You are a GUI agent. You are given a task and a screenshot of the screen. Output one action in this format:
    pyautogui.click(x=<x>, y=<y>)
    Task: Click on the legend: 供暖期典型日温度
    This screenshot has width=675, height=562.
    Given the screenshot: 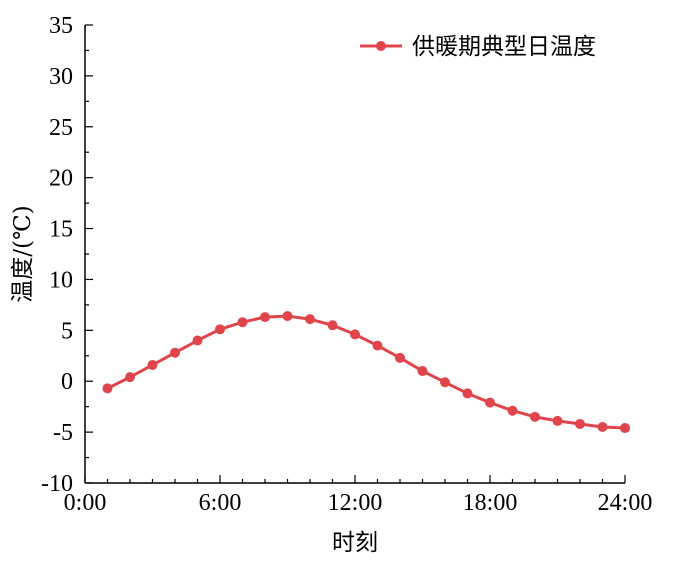 What is the action you would take?
    pyautogui.click(x=478, y=47)
    